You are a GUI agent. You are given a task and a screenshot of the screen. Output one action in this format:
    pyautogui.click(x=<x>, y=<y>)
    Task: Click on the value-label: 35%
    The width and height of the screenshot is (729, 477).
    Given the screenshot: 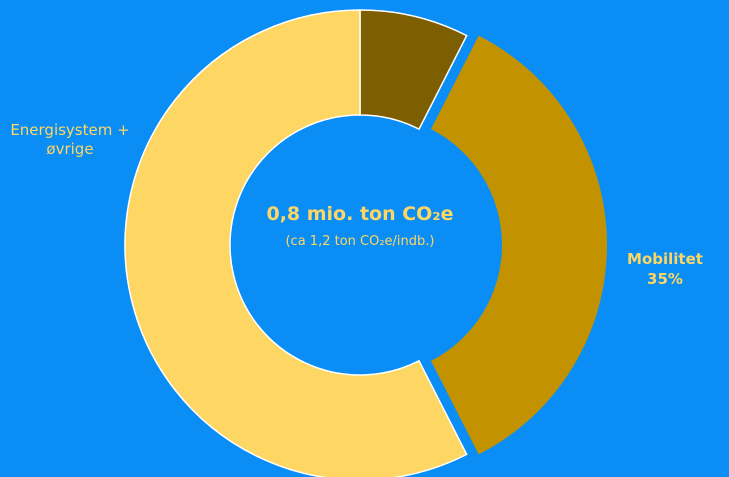 What is the action you would take?
    pyautogui.click(x=665, y=279)
    